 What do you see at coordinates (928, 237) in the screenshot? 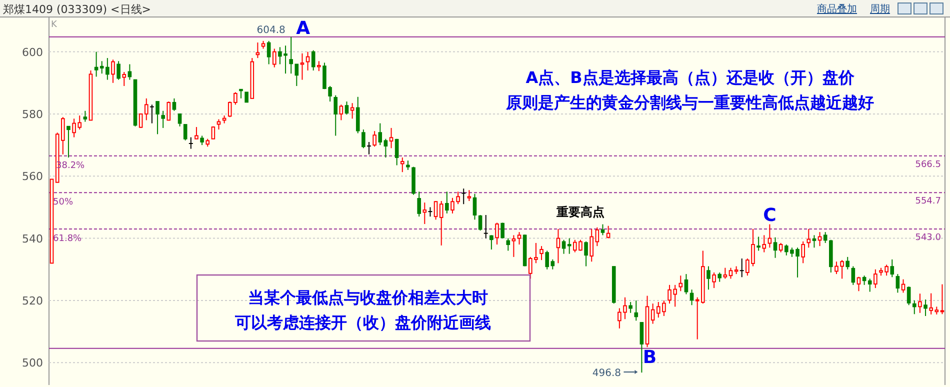
I see `ref-line-label: 543.0` at bounding box center [928, 237].